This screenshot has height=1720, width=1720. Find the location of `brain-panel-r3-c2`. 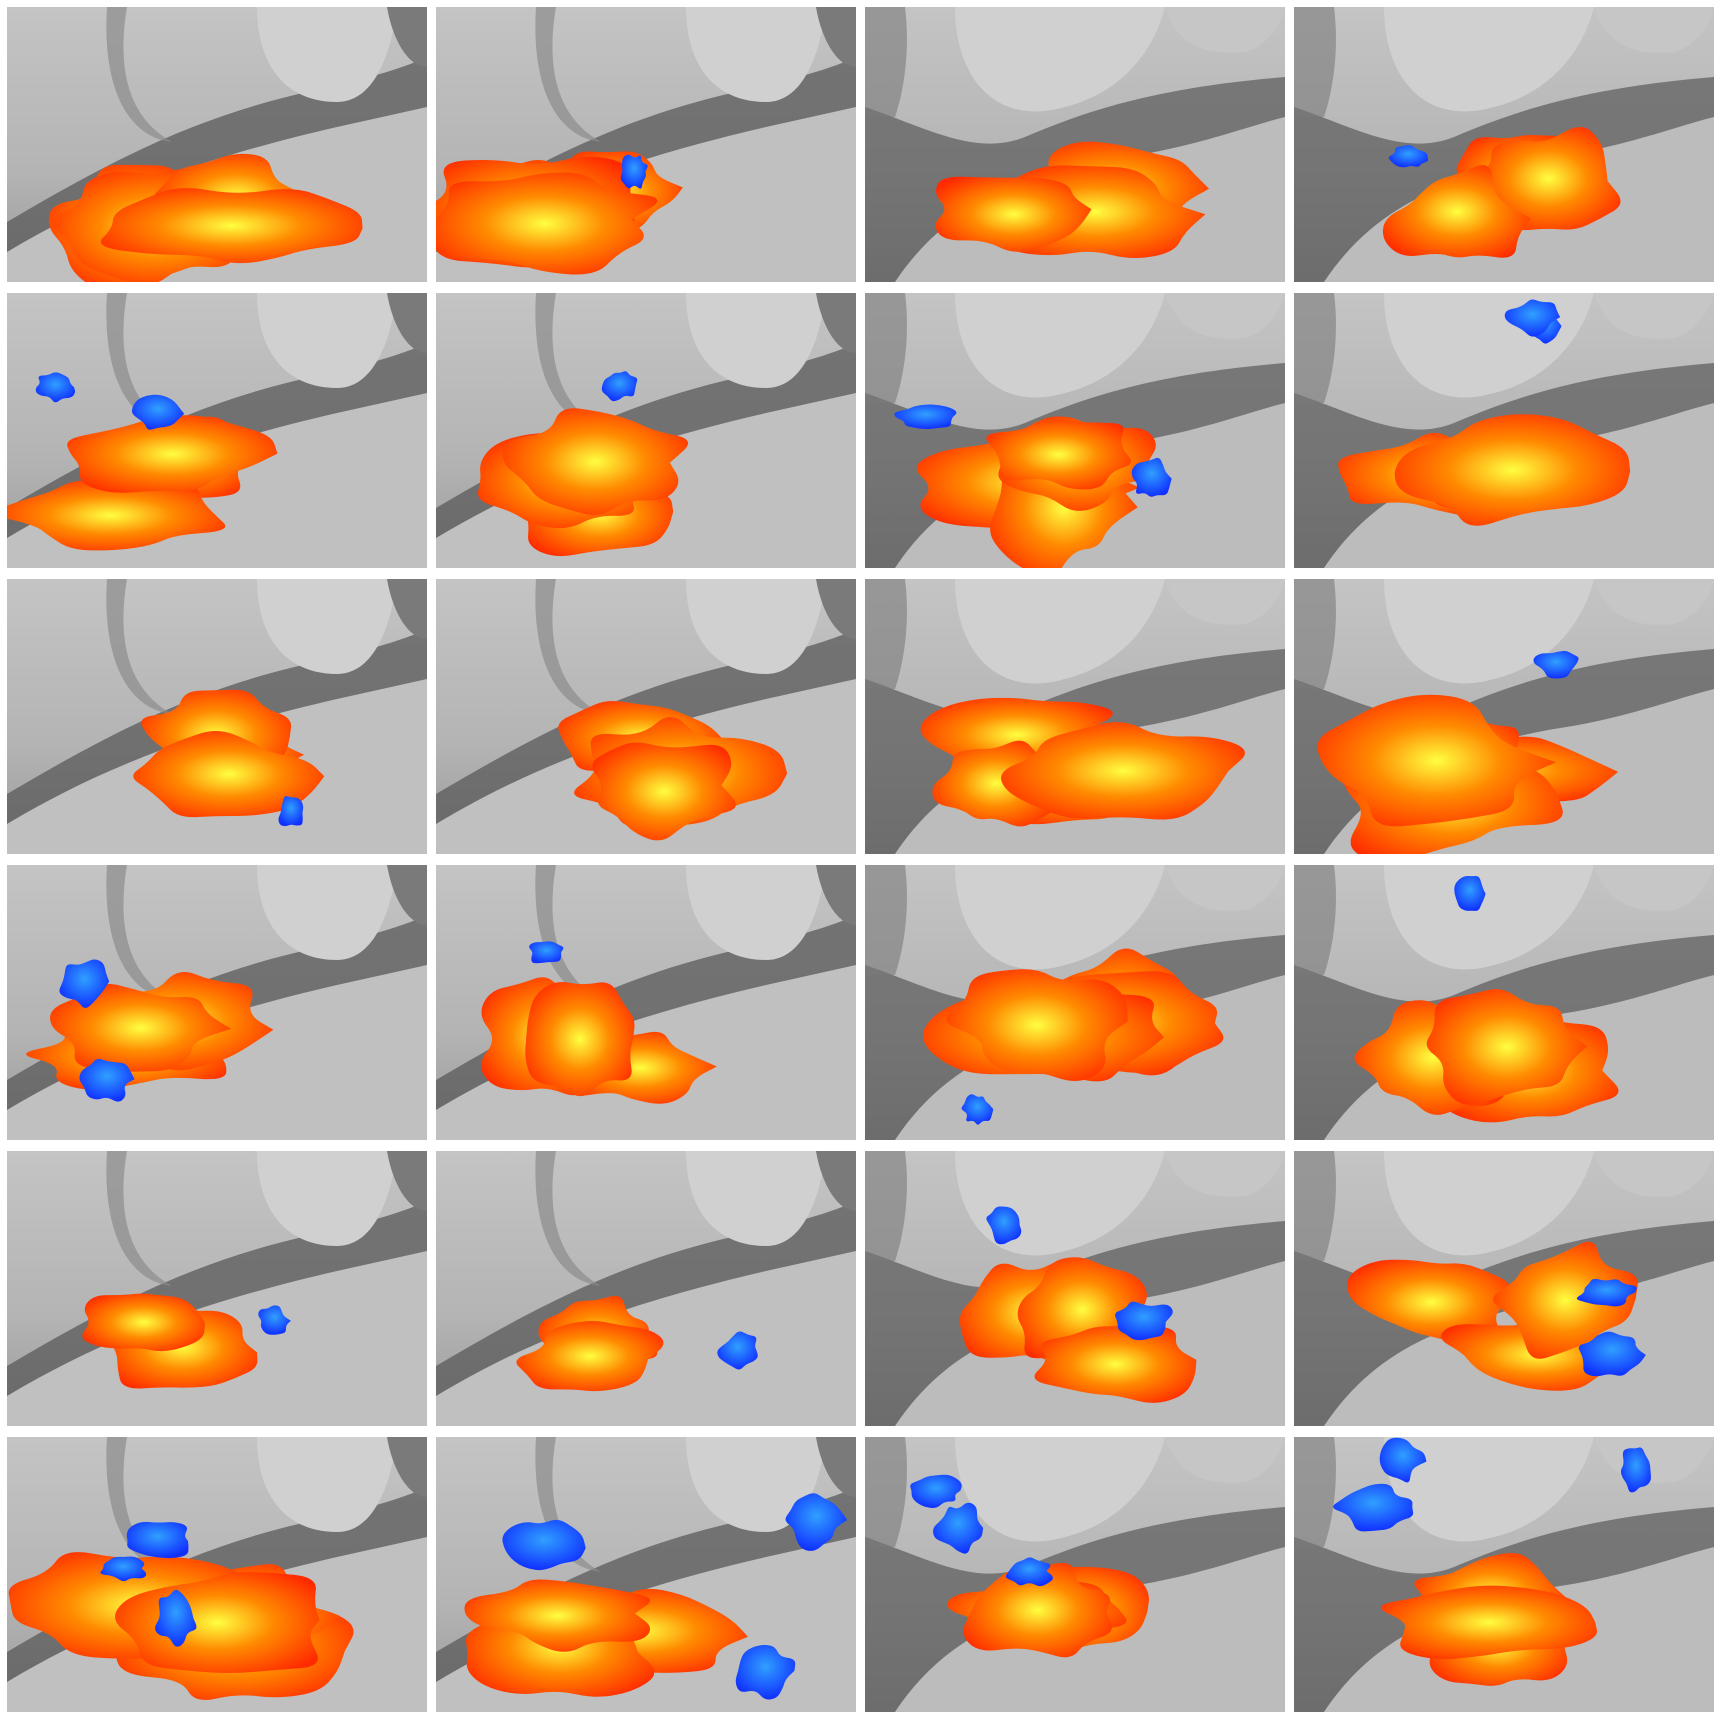

brain-panel-r3-c2 is located at coordinates (646, 716).